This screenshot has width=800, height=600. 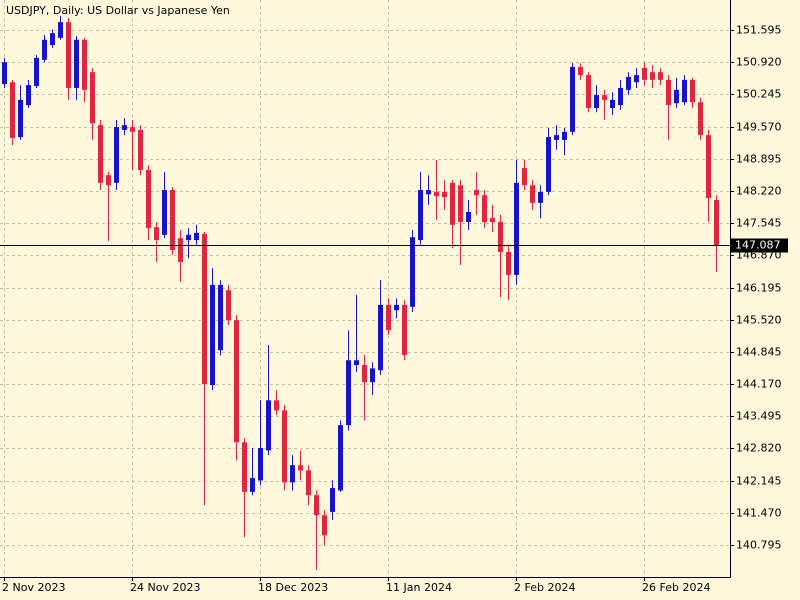 I want to click on y-tick-label: 150.920, so click(x=759, y=62).